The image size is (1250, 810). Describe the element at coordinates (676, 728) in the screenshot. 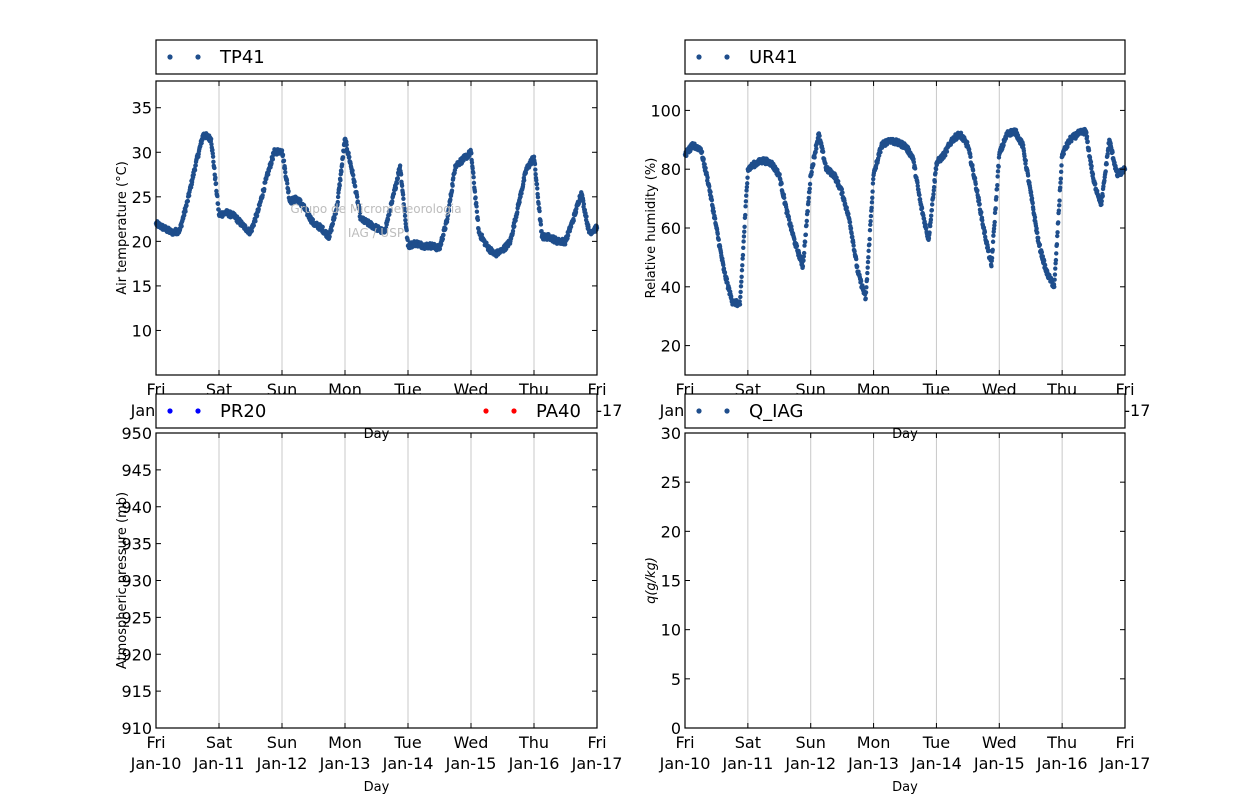

I see `y-tick-label: 0` at that location.